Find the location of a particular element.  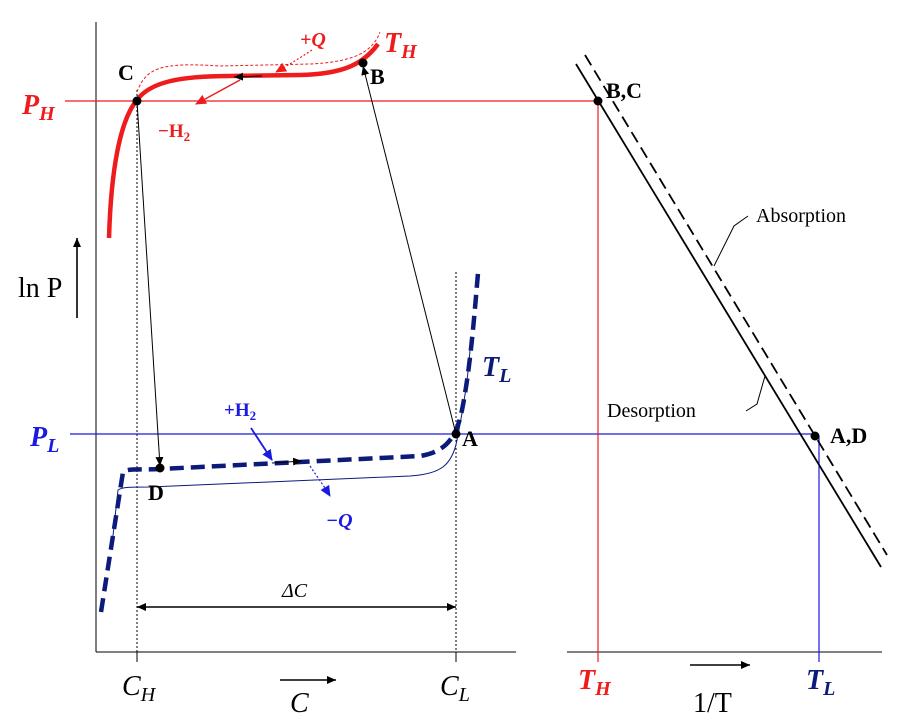

plus-h2-arrow is located at coordinates (261, 444).